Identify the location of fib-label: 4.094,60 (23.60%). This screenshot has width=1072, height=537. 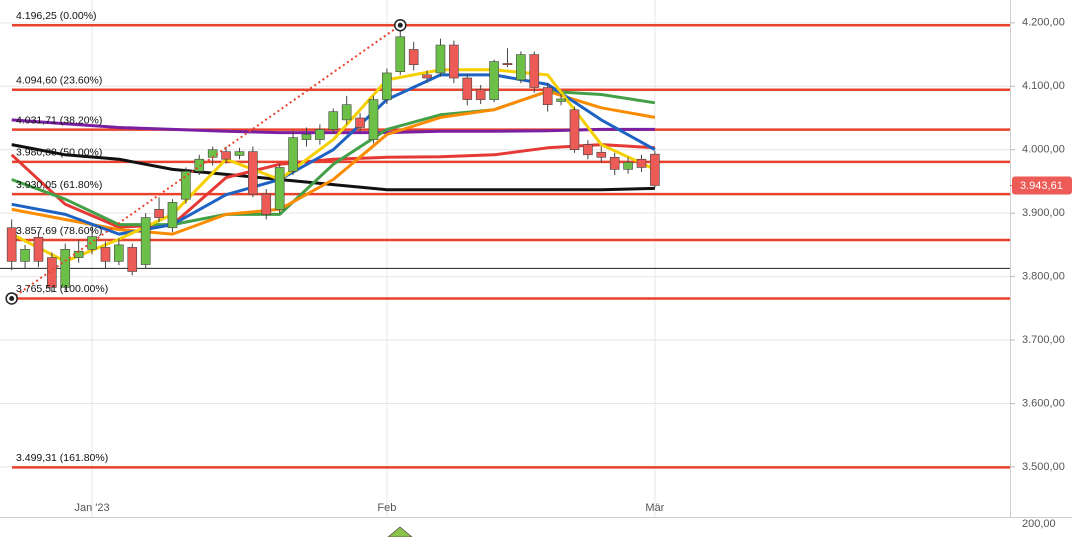
(59, 80).